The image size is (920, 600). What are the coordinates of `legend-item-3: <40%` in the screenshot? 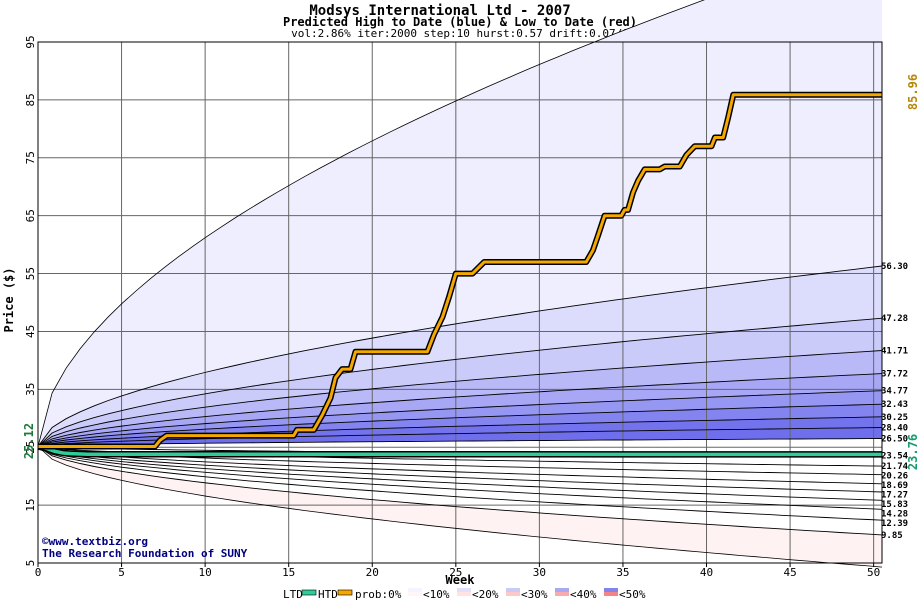 It's located at (583, 594).